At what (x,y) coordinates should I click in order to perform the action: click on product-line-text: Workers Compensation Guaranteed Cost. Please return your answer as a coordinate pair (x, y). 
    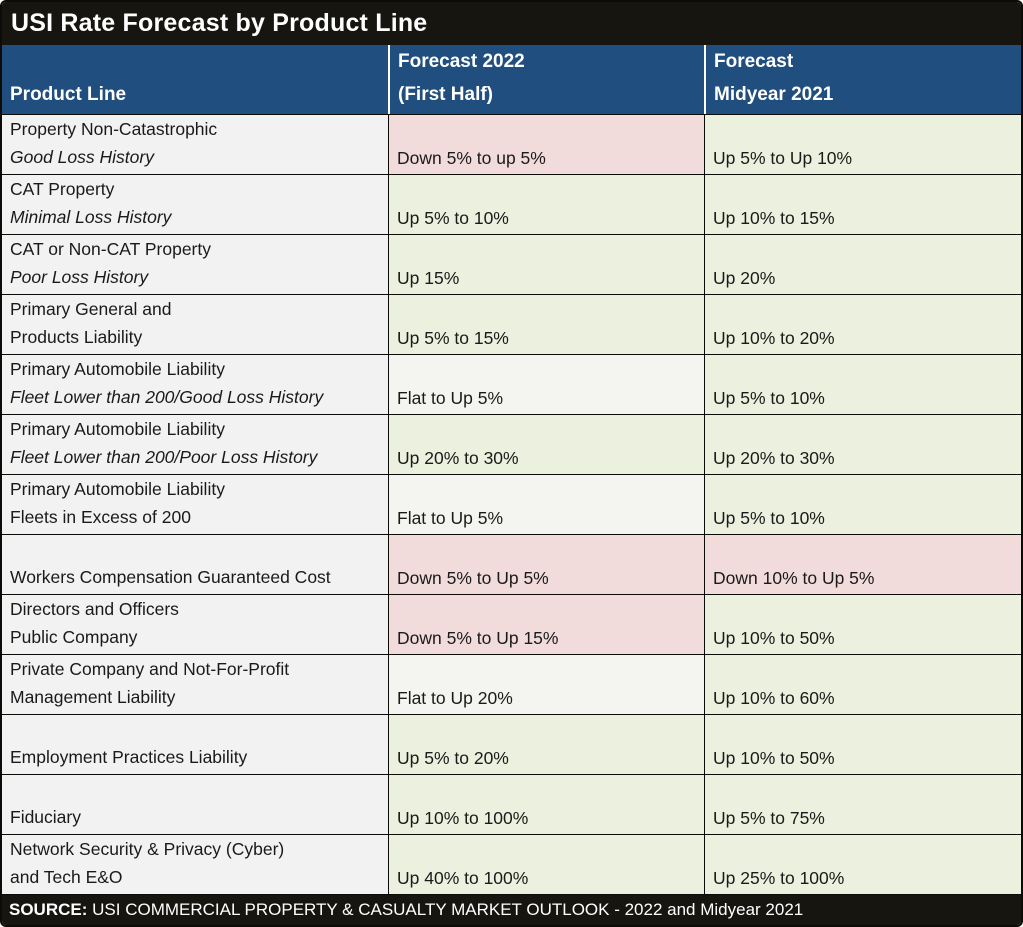
    Looking at the image, I should click on (170, 577).